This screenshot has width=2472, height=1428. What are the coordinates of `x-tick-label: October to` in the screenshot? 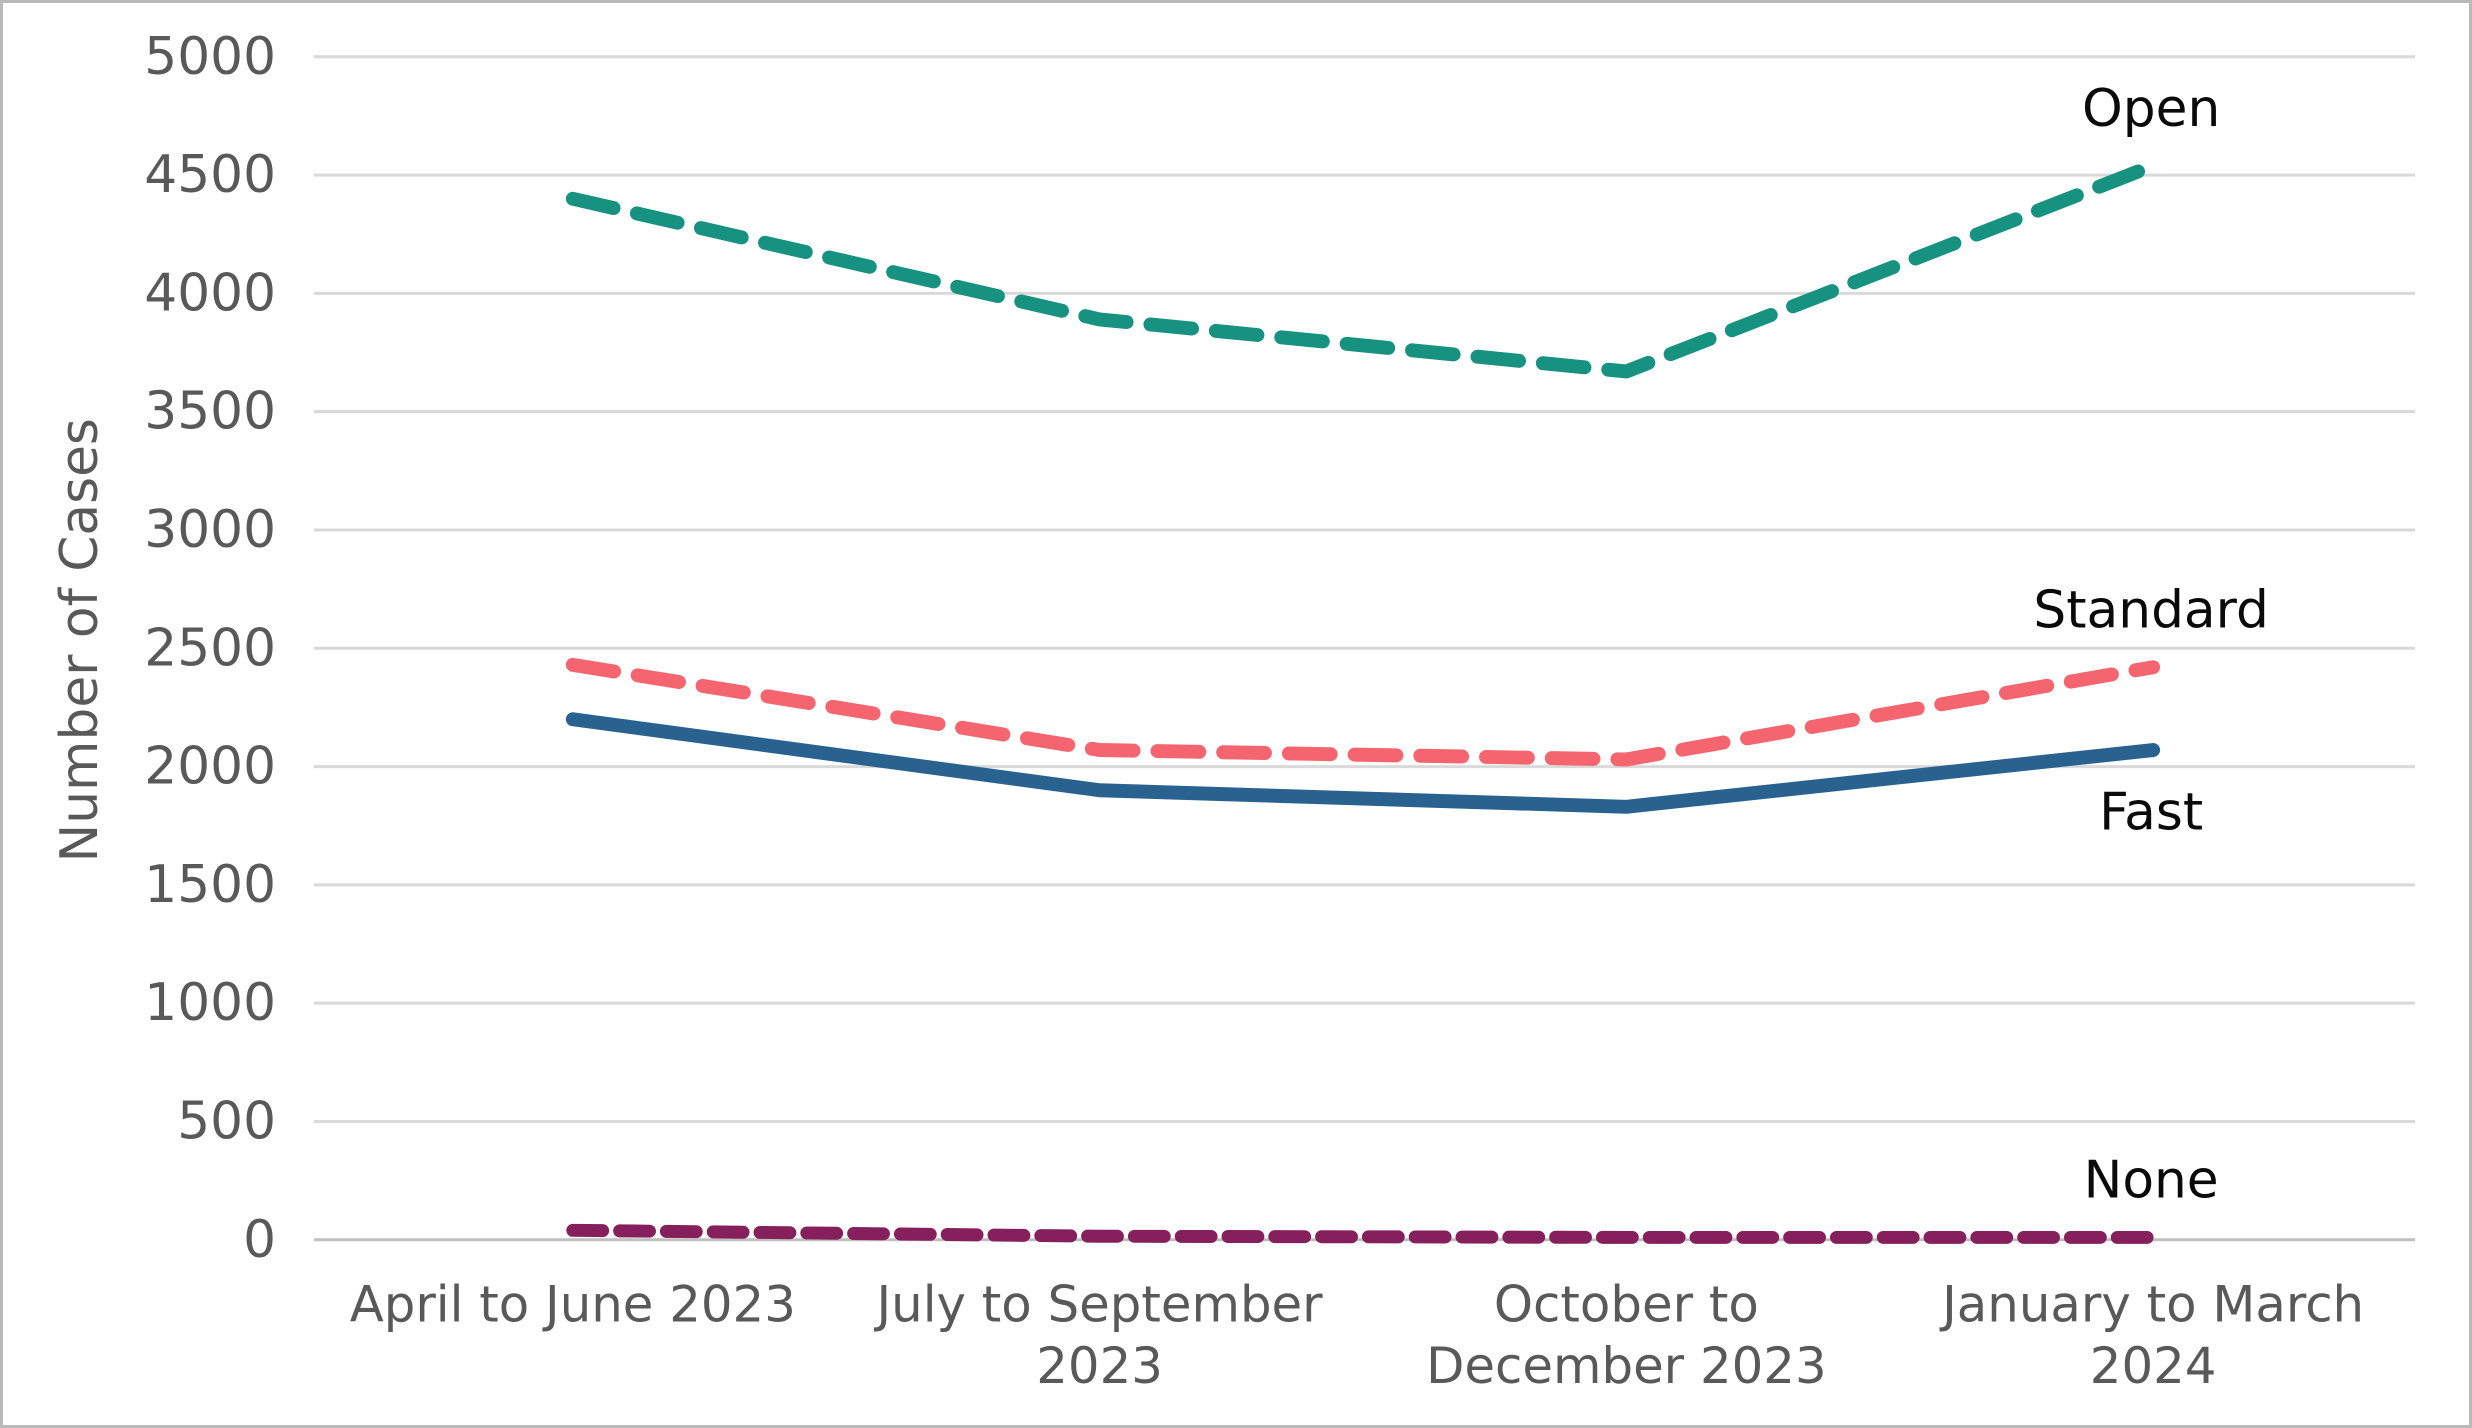 It's located at (1626, 1304).